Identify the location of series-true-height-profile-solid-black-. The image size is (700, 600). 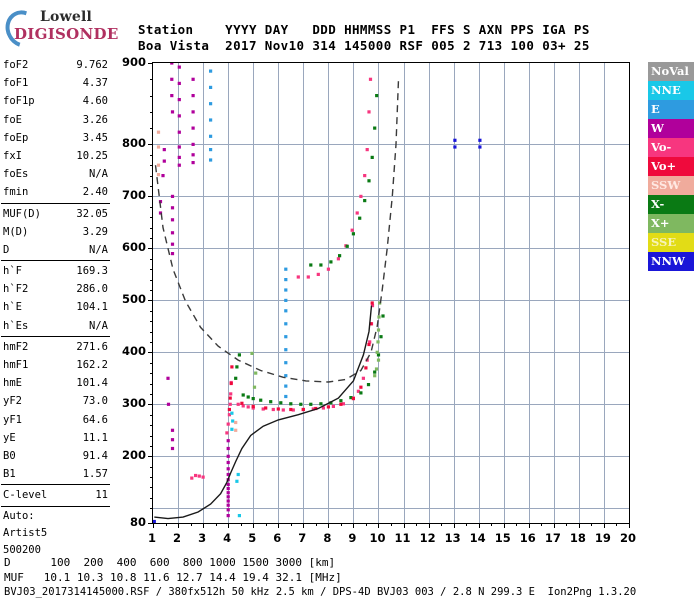
(263, 412).